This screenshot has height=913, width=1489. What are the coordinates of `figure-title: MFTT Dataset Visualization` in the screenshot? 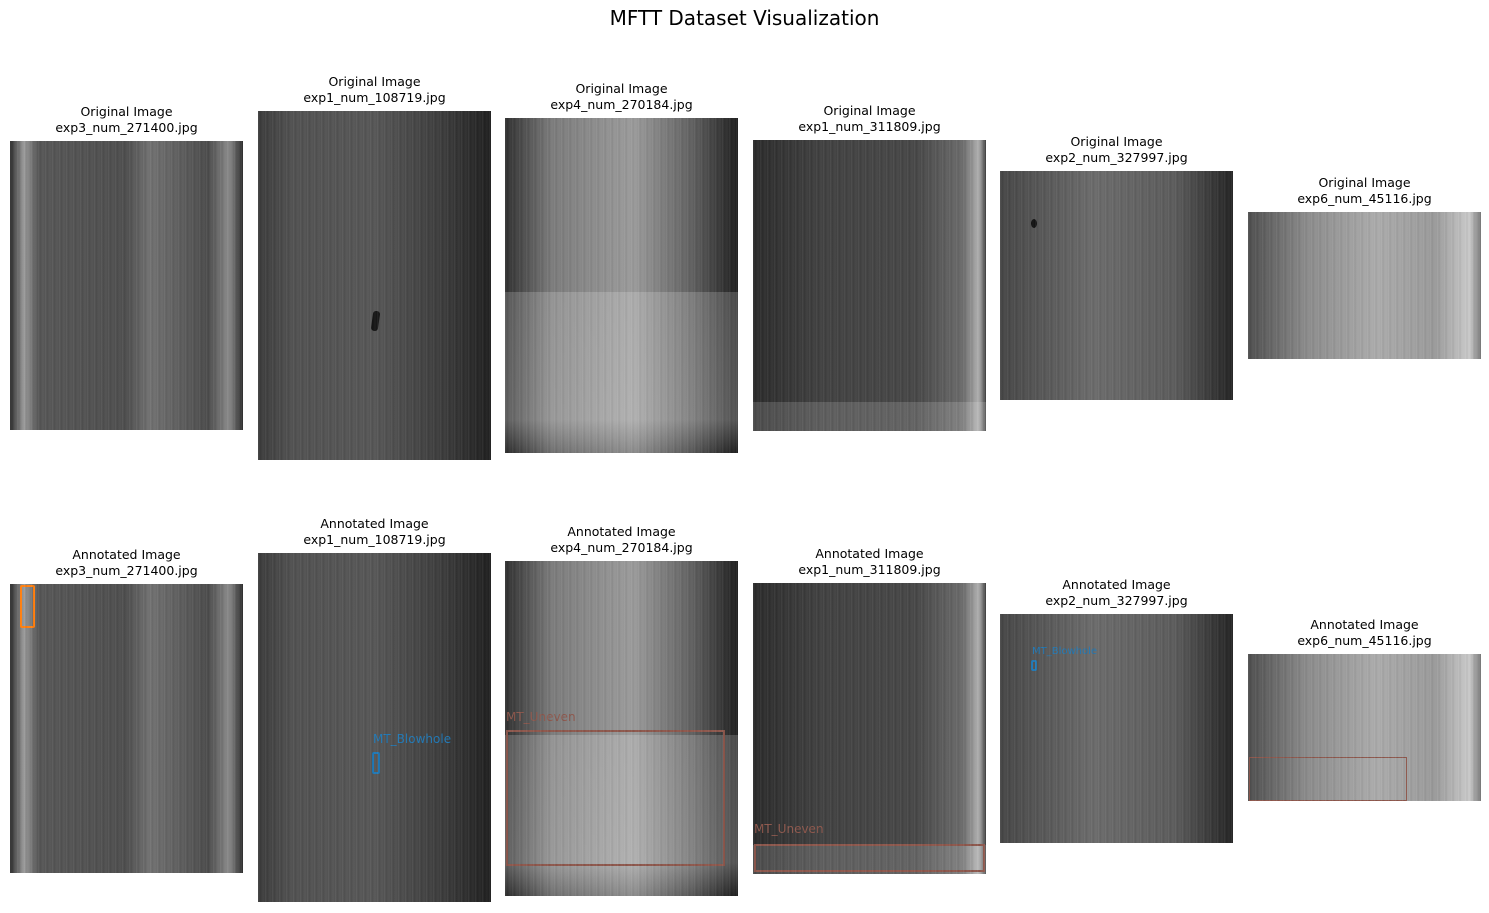 It's located at (744, 18).